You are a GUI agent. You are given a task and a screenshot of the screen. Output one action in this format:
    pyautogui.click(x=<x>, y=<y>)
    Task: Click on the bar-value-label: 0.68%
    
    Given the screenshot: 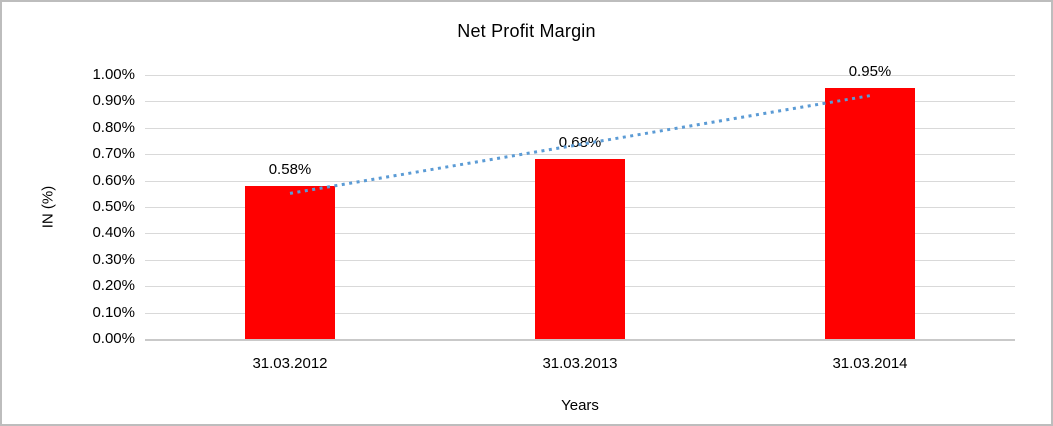 What is the action you would take?
    pyautogui.click(x=580, y=143)
    